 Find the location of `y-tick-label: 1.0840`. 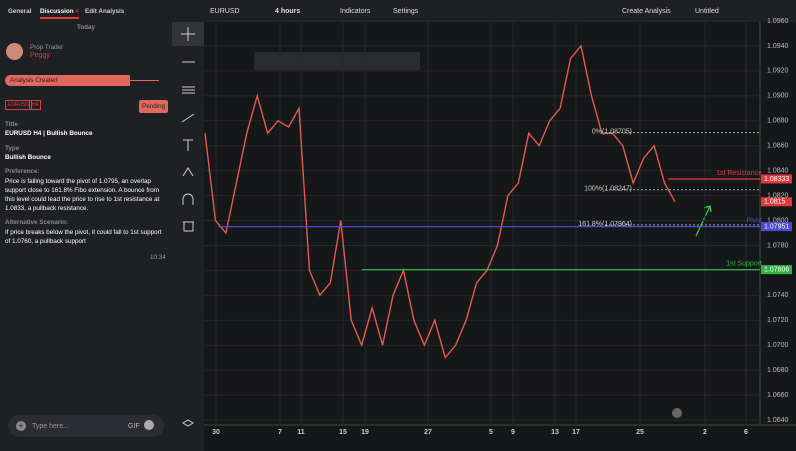

y-tick-label: 1.0840 is located at coordinates (778, 170).